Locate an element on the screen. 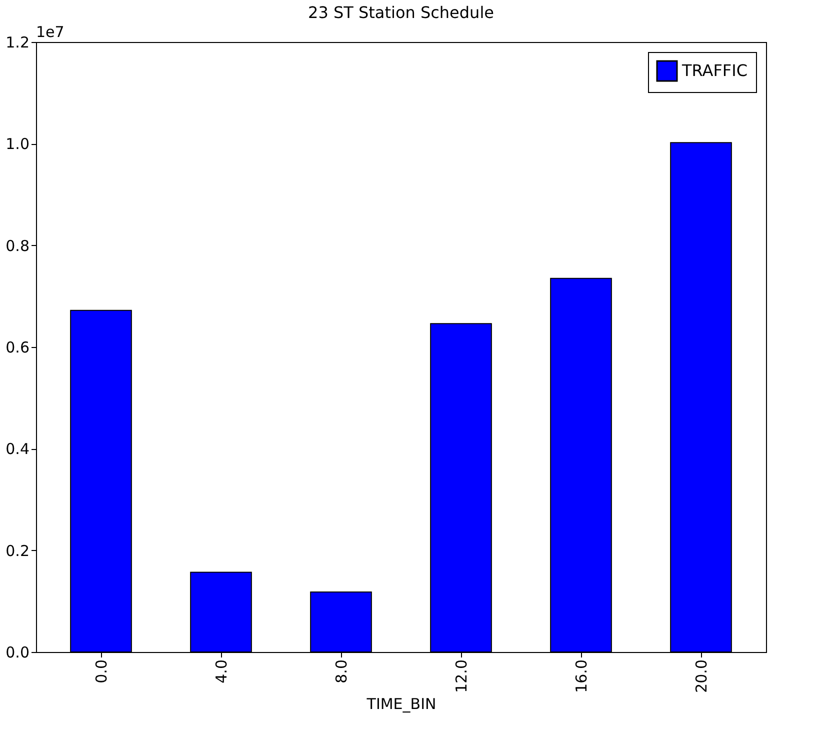 Image resolution: width=837 pixels, height=740 pixels. text: 1e7 is located at coordinates (50, 32).